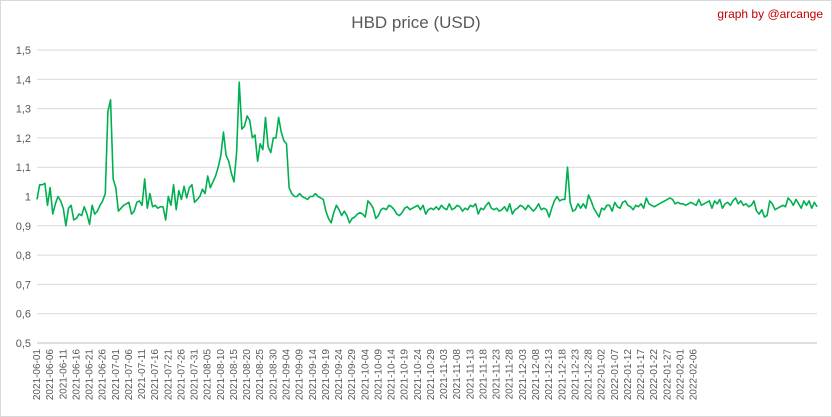 This screenshot has width=832, height=417. I want to click on chart-credit: graph by @arcange, so click(770, 14).